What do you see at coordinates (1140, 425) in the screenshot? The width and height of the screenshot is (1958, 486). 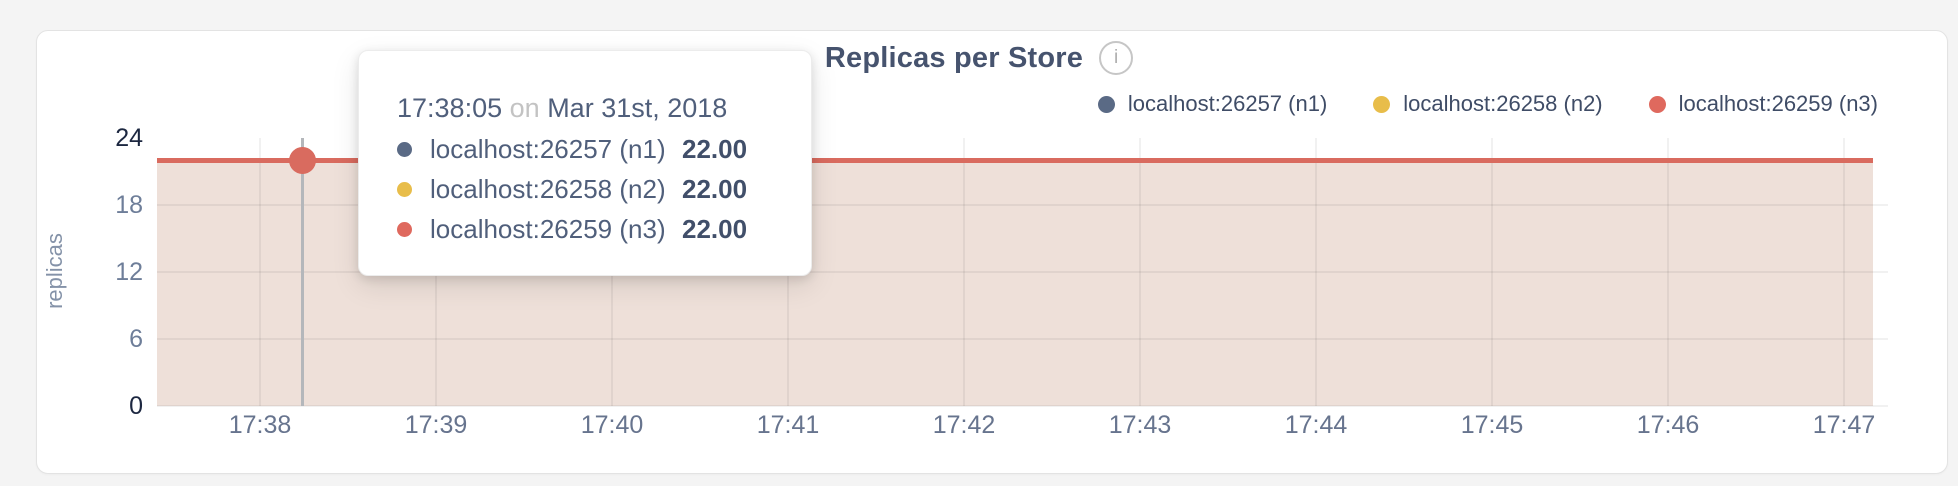 I see `x-tick-label: 17:43` at bounding box center [1140, 425].